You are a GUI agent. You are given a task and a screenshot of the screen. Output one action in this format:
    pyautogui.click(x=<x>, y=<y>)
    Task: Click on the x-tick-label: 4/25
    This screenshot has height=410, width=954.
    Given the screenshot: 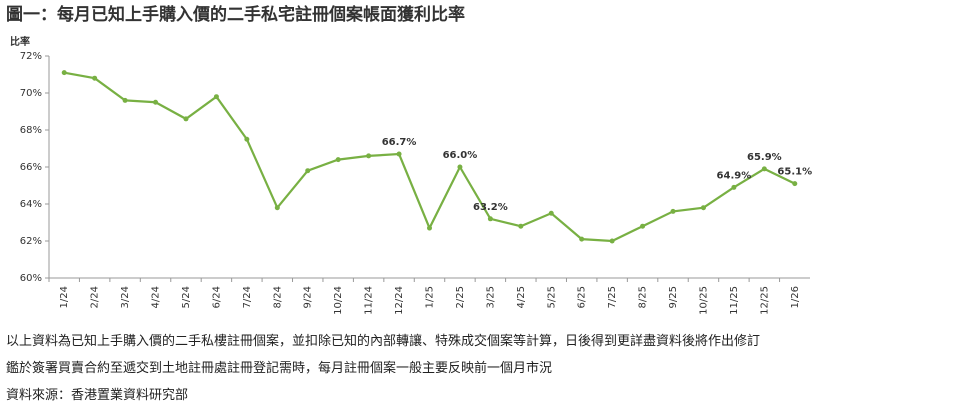 What is the action you would take?
    pyautogui.click(x=521, y=297)
    